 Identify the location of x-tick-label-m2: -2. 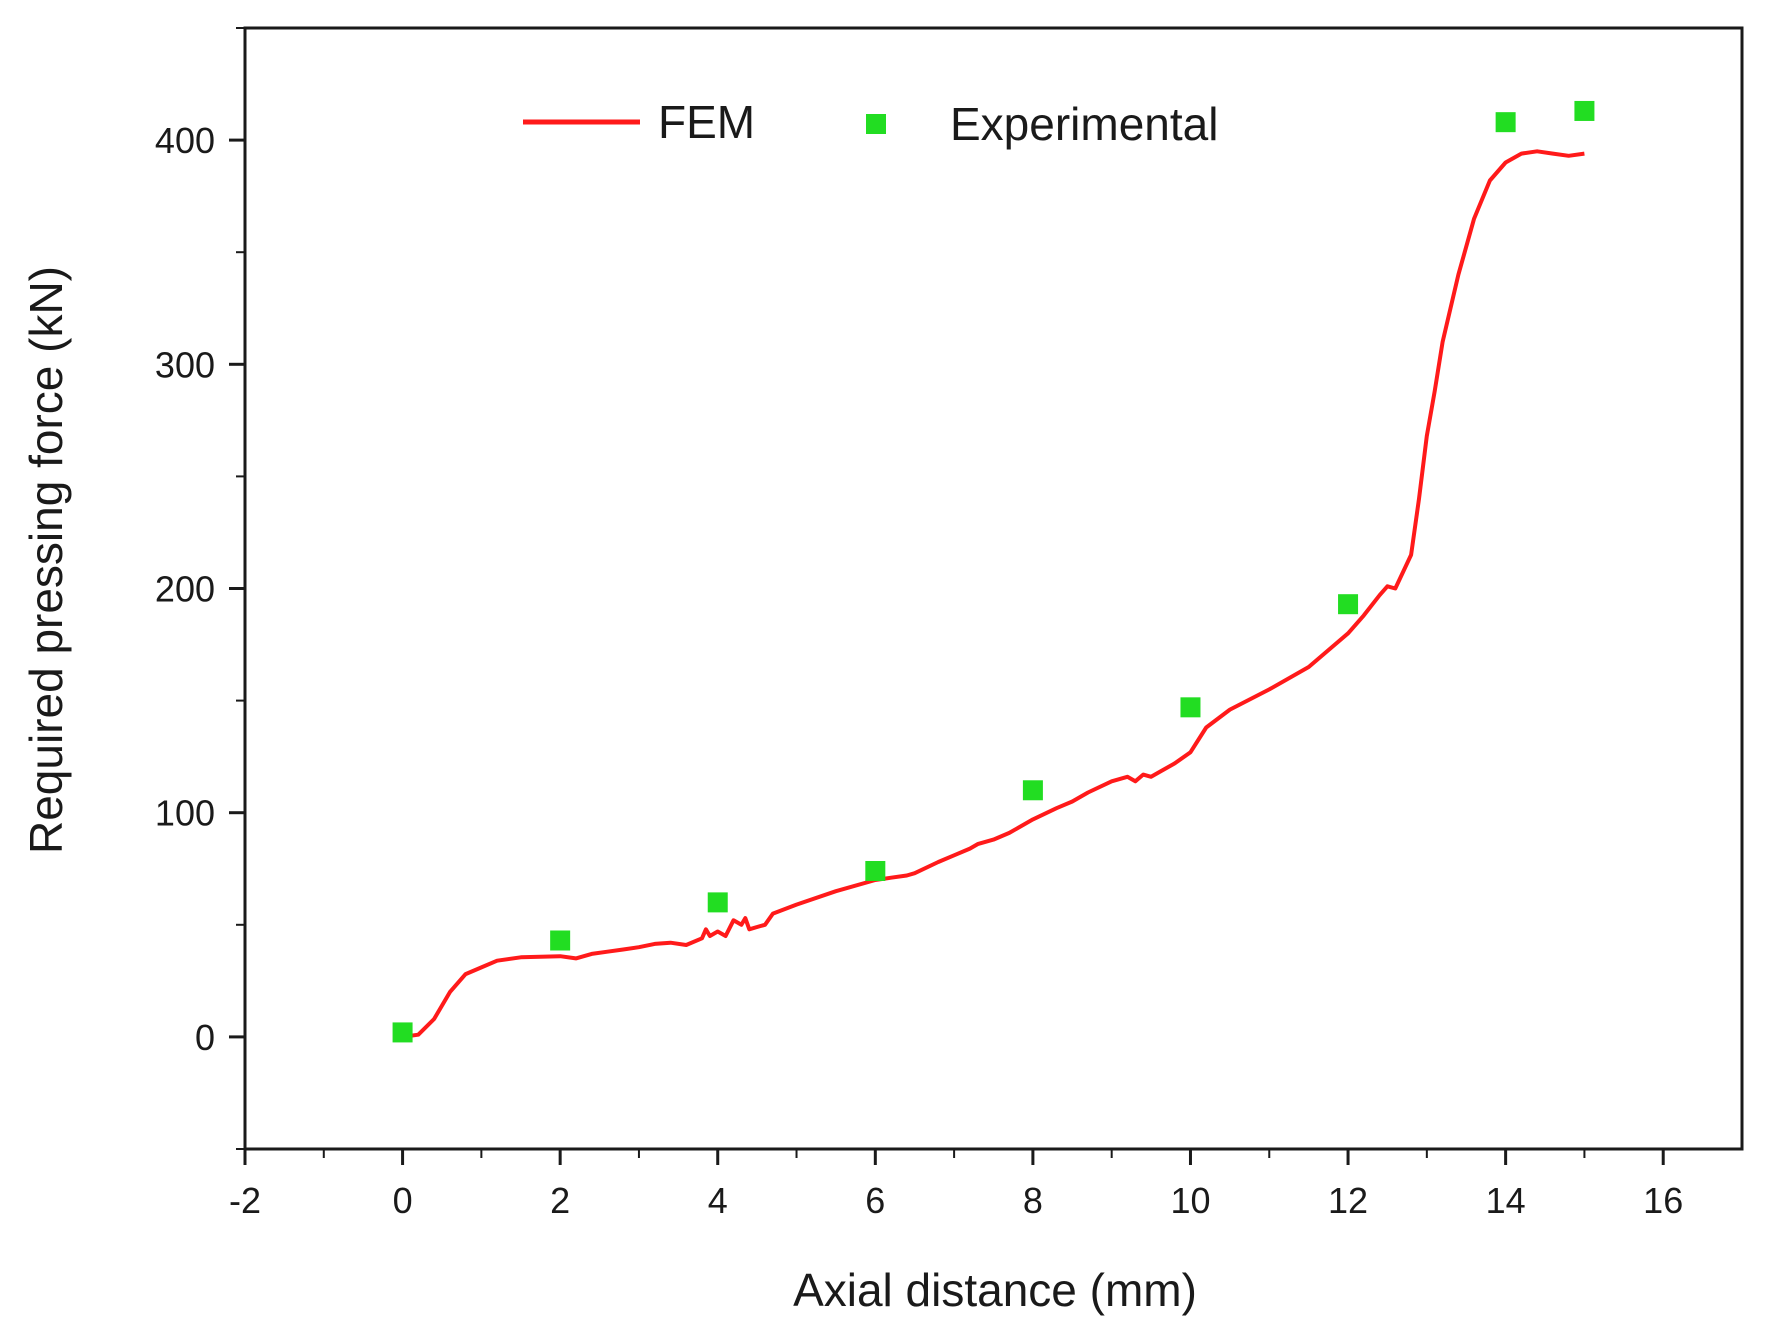
(245, 1200).